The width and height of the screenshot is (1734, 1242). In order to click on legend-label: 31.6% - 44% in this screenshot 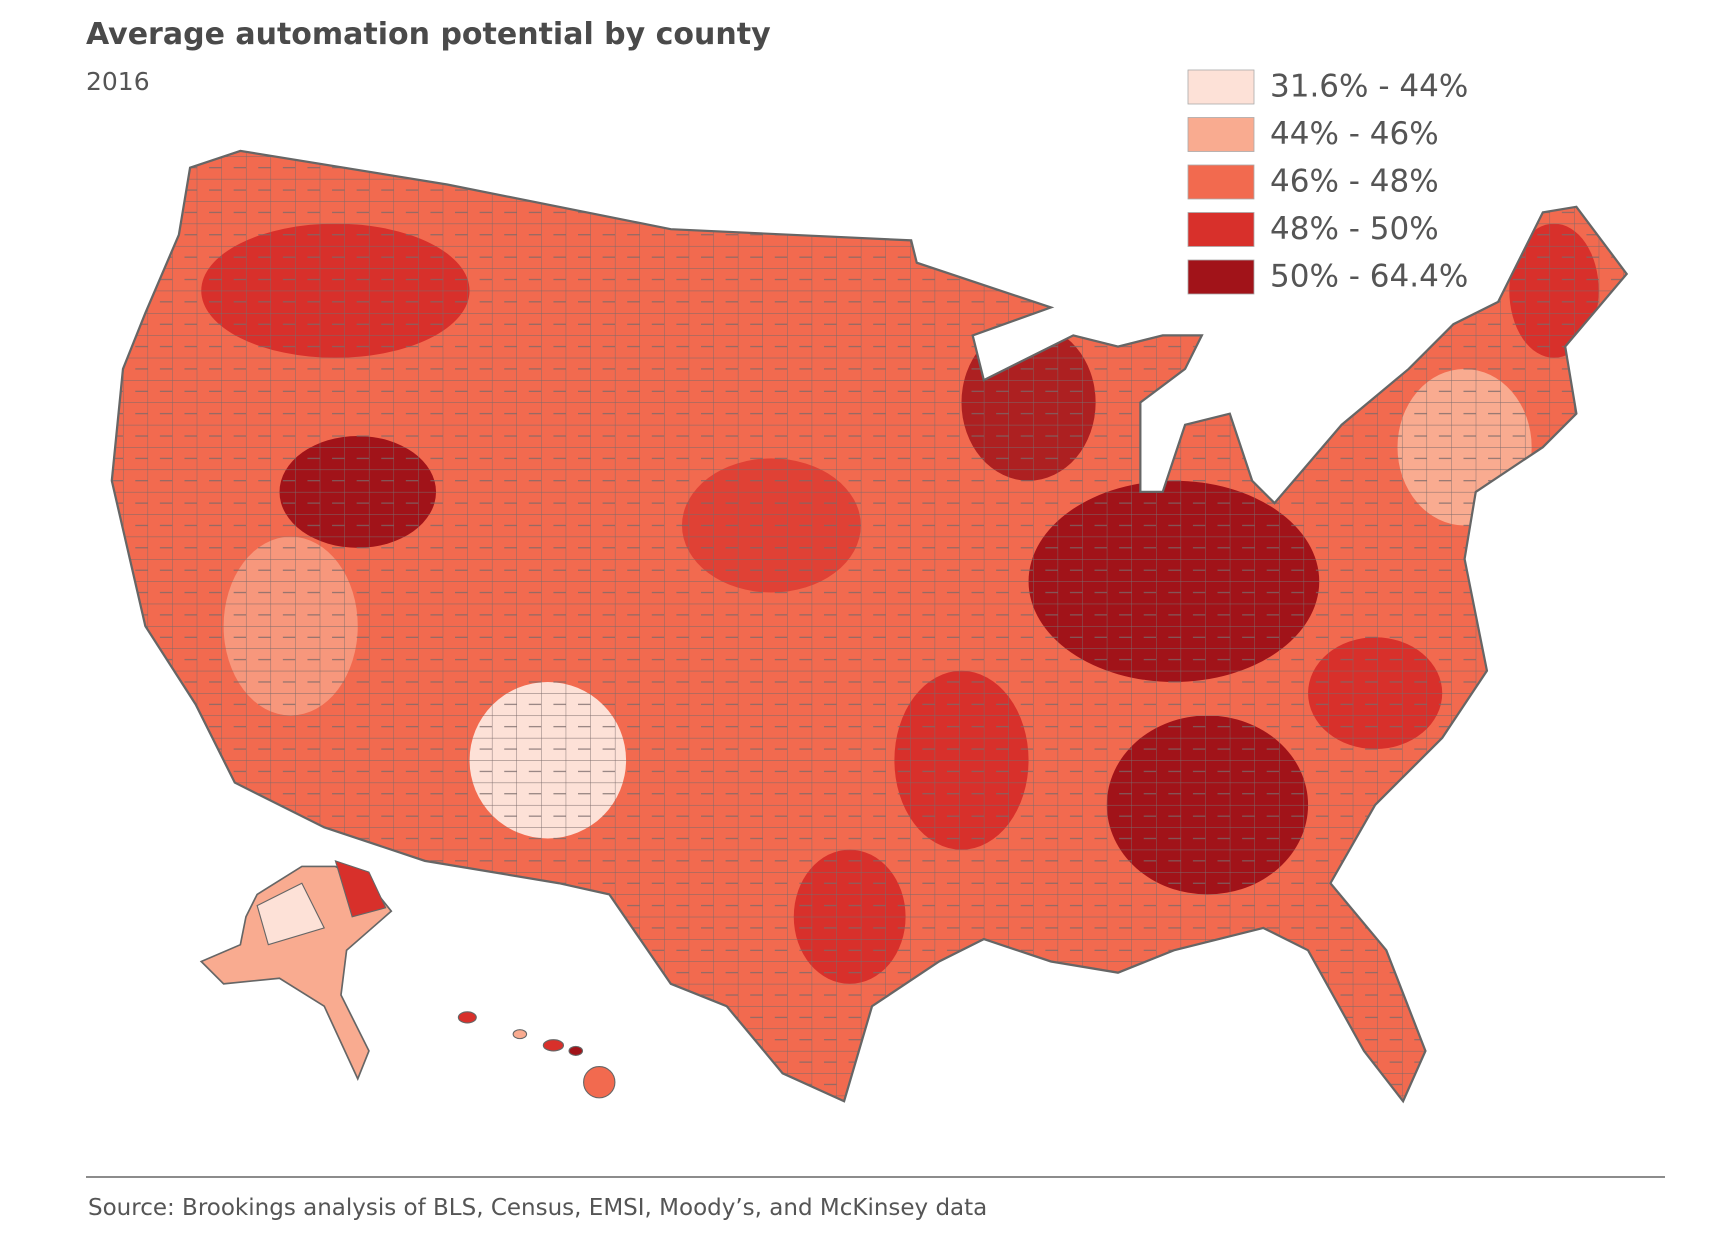, I will do `click(1369, 87)`.